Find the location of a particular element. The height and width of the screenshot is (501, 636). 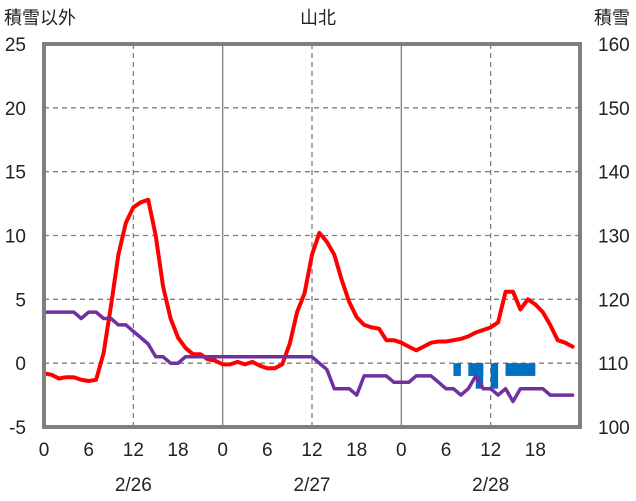

left-tick-label: 10 is located at coordinates (15, 237).